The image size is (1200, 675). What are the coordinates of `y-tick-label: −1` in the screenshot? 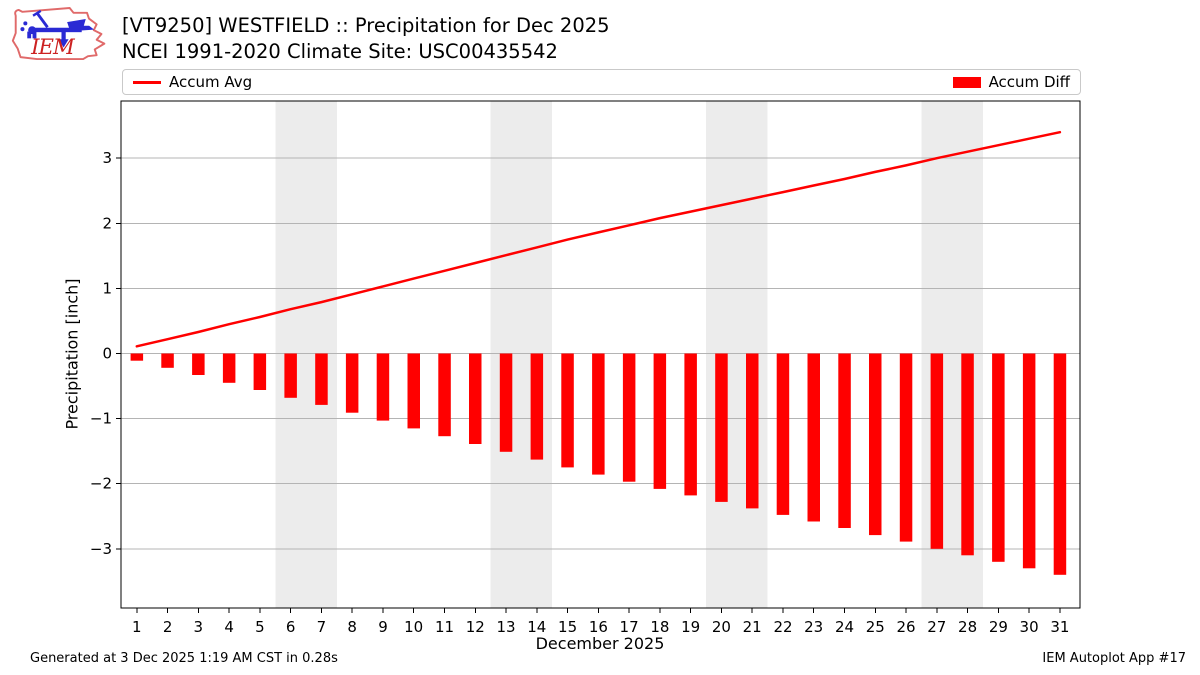 It's located at (101, 419).